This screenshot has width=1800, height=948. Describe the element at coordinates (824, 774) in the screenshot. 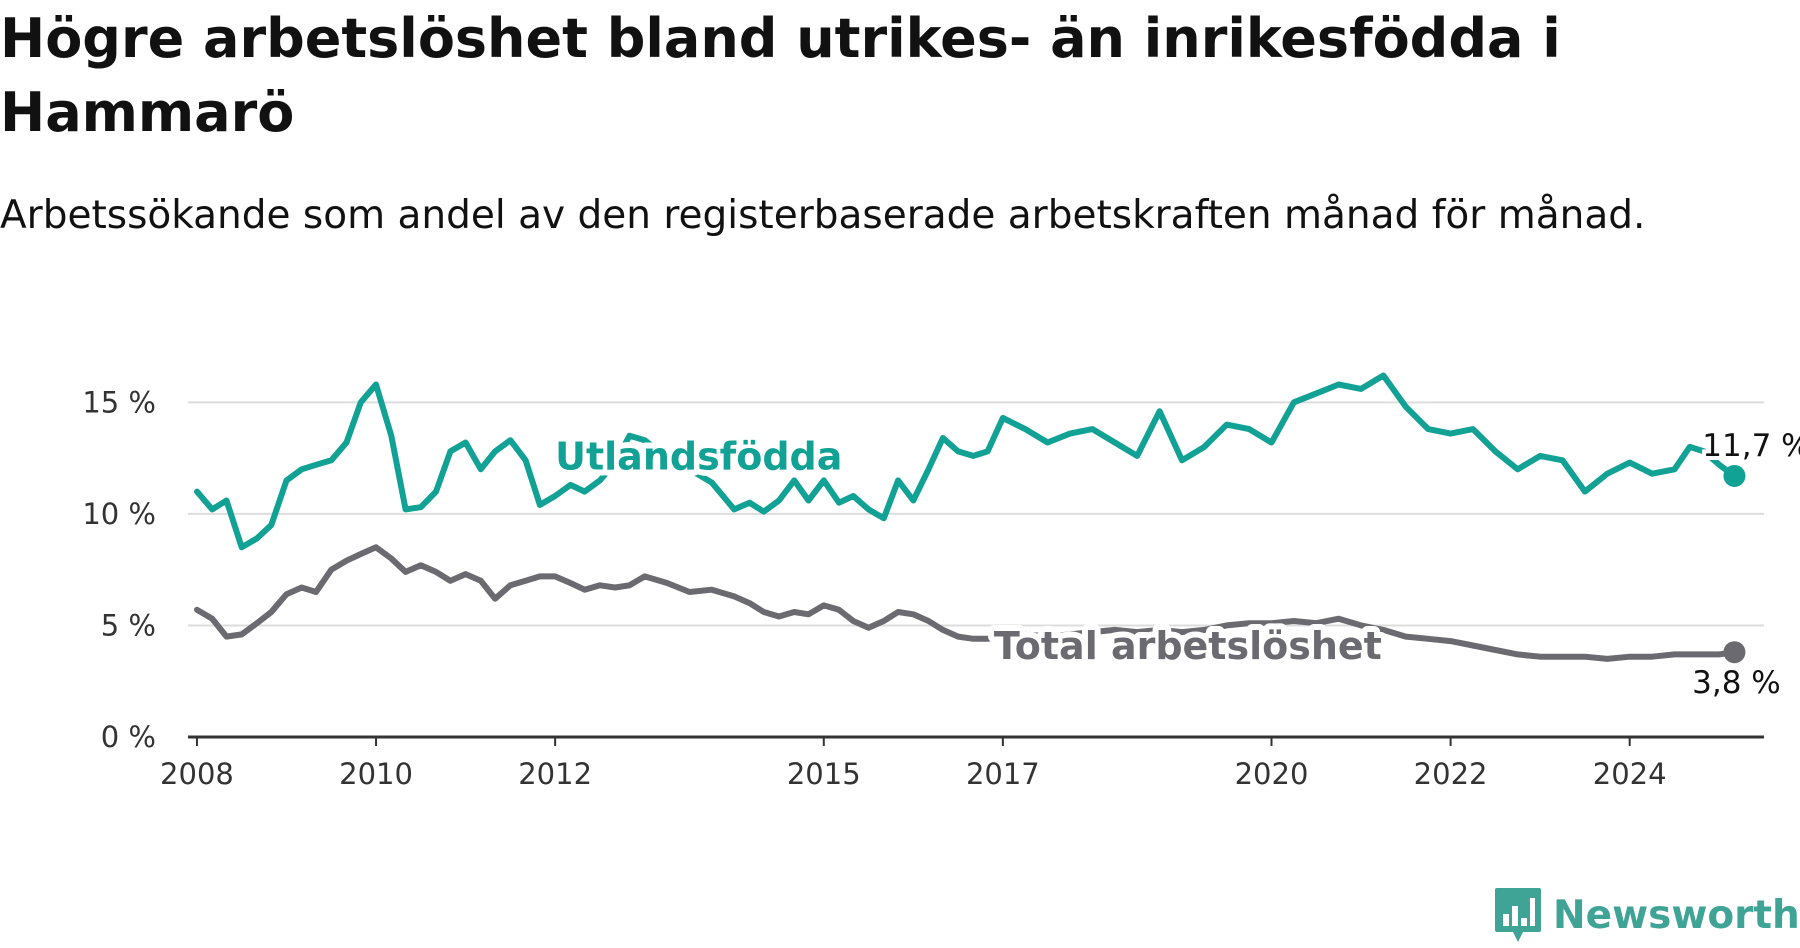

I see `x-tick-label: 2015` at that location.